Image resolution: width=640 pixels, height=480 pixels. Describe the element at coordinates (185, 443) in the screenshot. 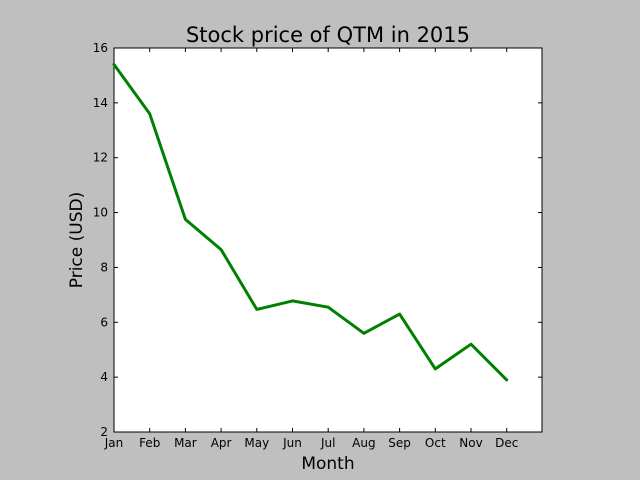

I see `x-tick-label: Mar` at that location.